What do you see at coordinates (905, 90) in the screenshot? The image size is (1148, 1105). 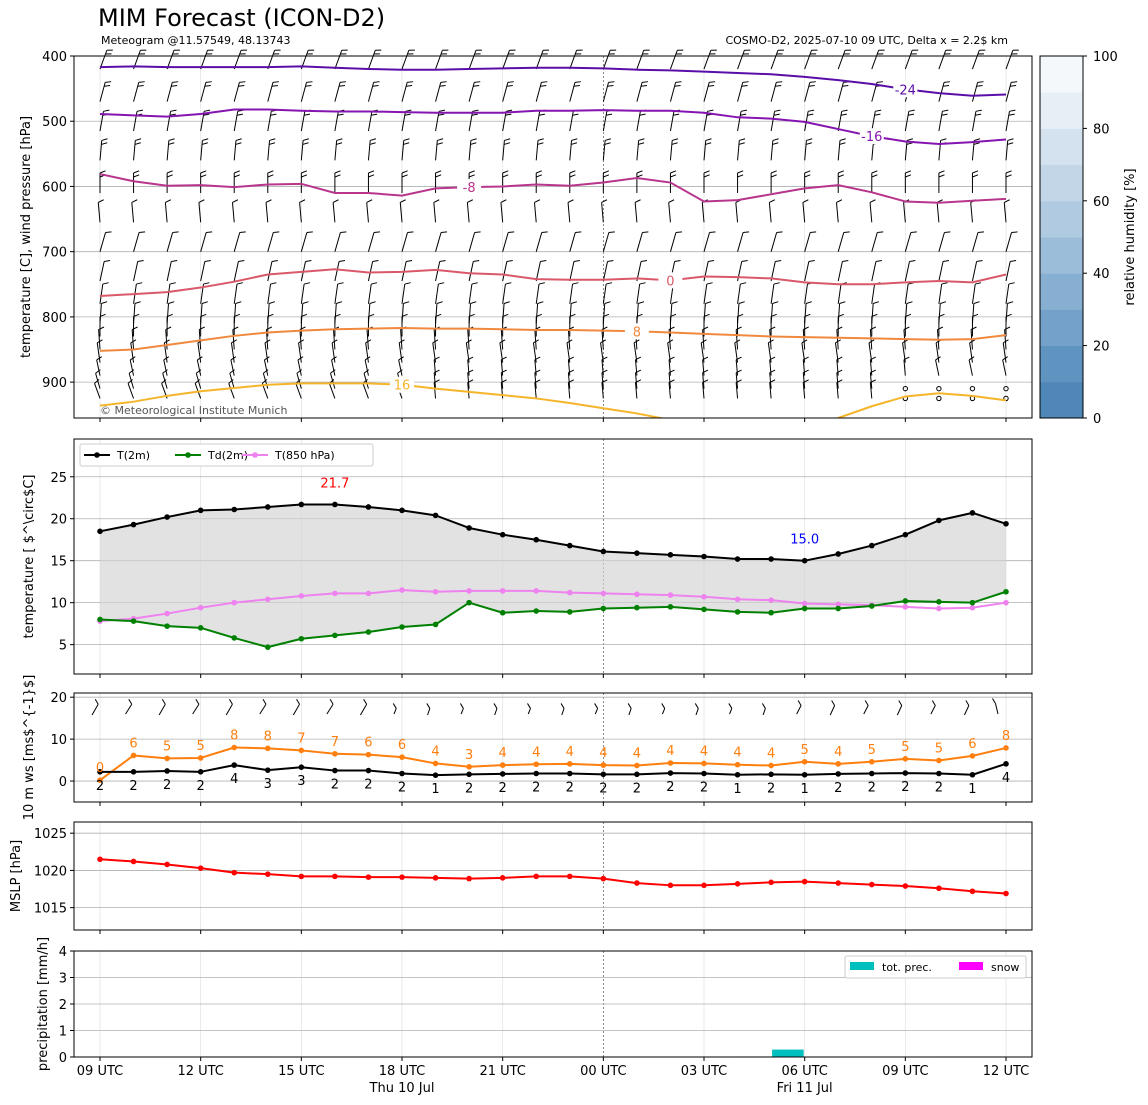 I see `isotherm-label: -24` at bounding box center [905, 90].